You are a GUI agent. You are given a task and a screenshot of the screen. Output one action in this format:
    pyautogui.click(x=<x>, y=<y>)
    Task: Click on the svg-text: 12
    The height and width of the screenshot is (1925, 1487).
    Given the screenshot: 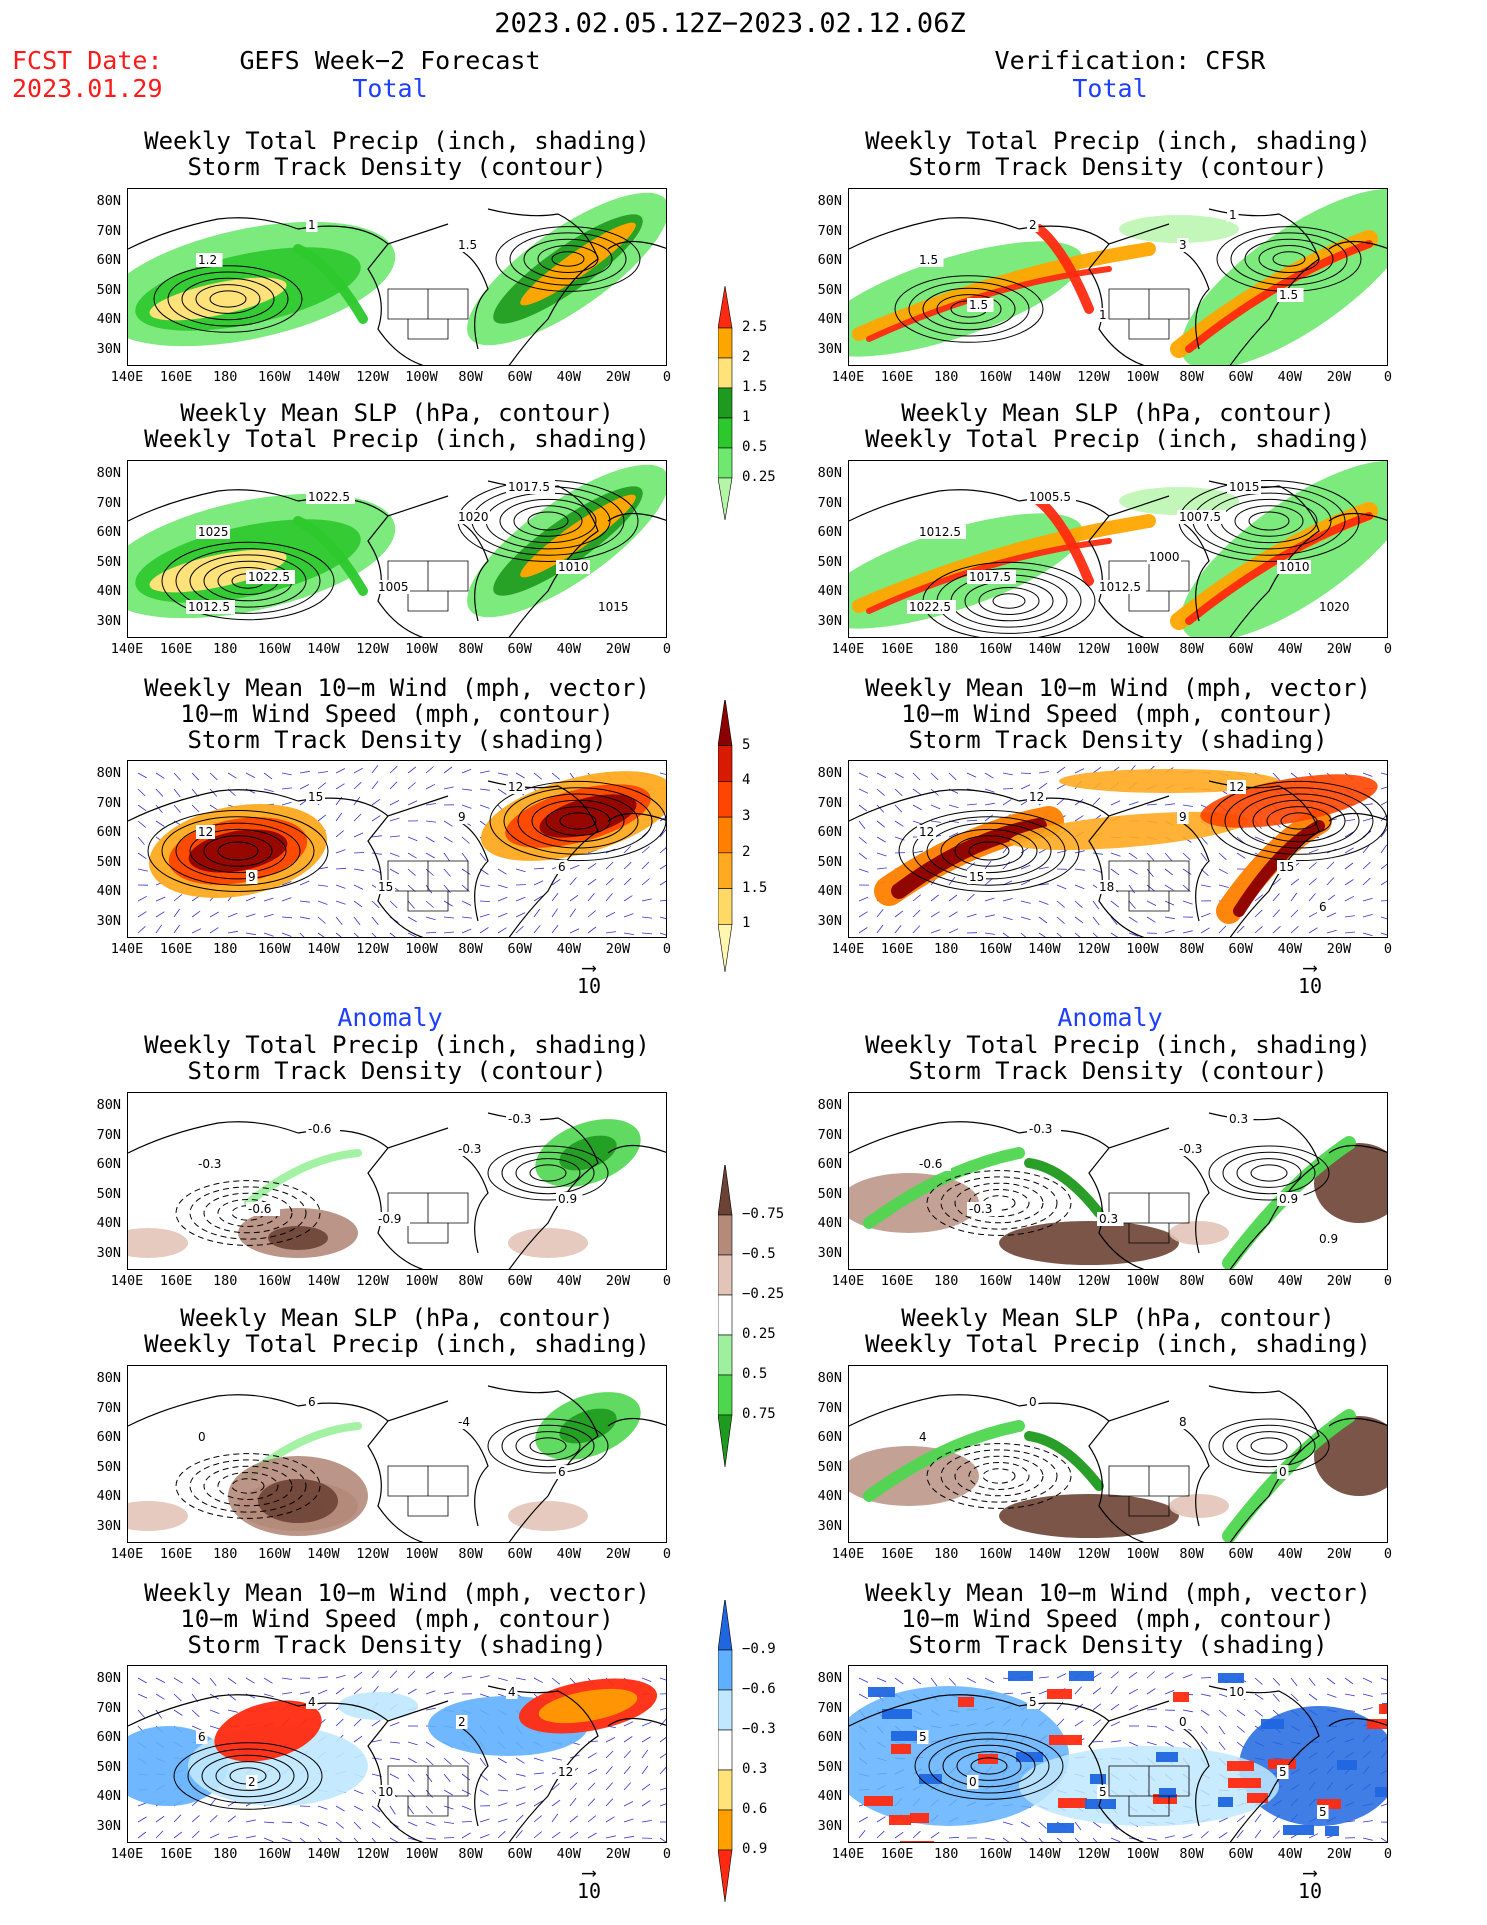 What is the action you would take?
    pyautogui.click(x=205, y=832)
    